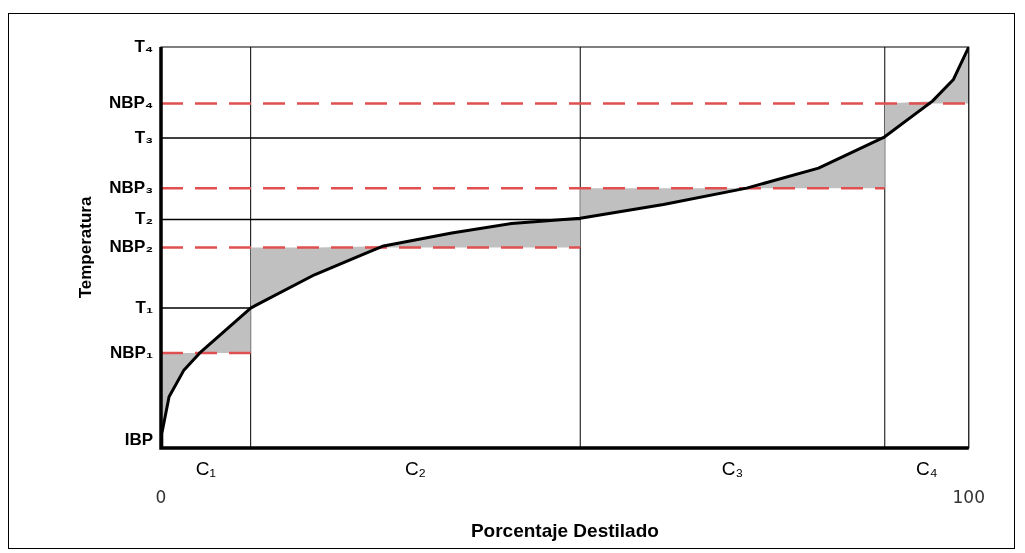 The height and width of the screenshot is (553, 1025). What do you see at coordinates (144, 219) in the screenshot?
I see `series-label: T₂` at bounding box center [144, 219].